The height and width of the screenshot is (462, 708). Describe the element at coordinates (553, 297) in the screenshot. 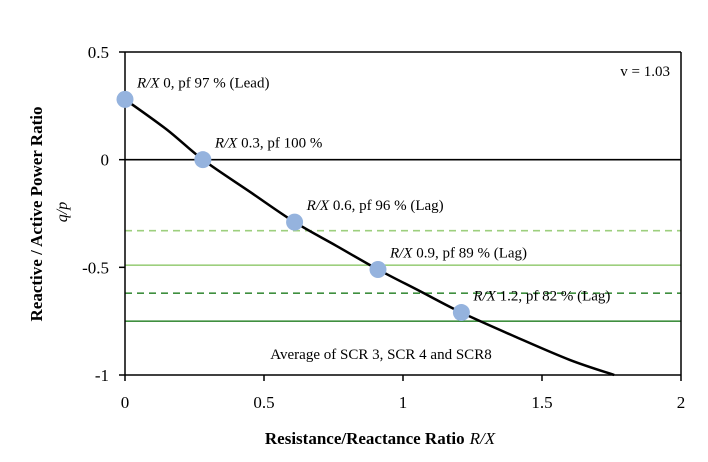

I see `point-label-text: 1.2, pf 82 % (Lag)` at that location.